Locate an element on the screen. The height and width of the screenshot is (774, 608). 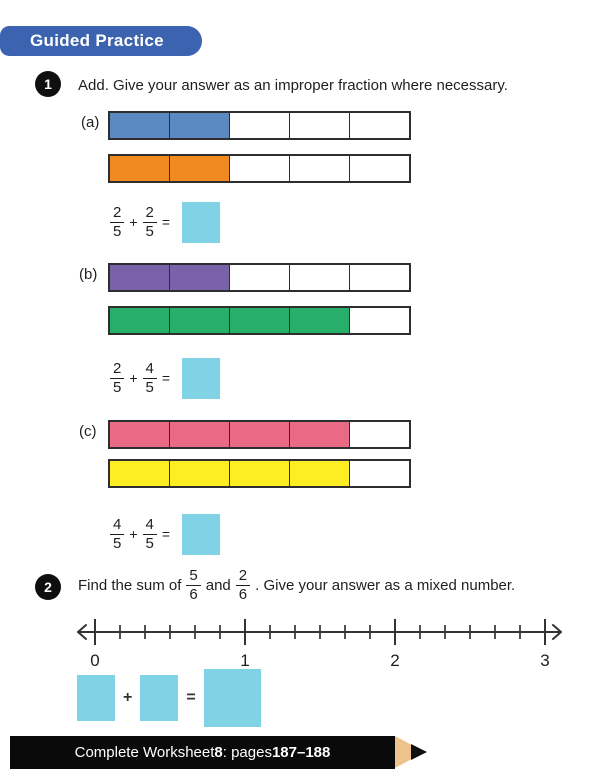
fraction-bar-a-bottom is located at coordinates (259, 168).